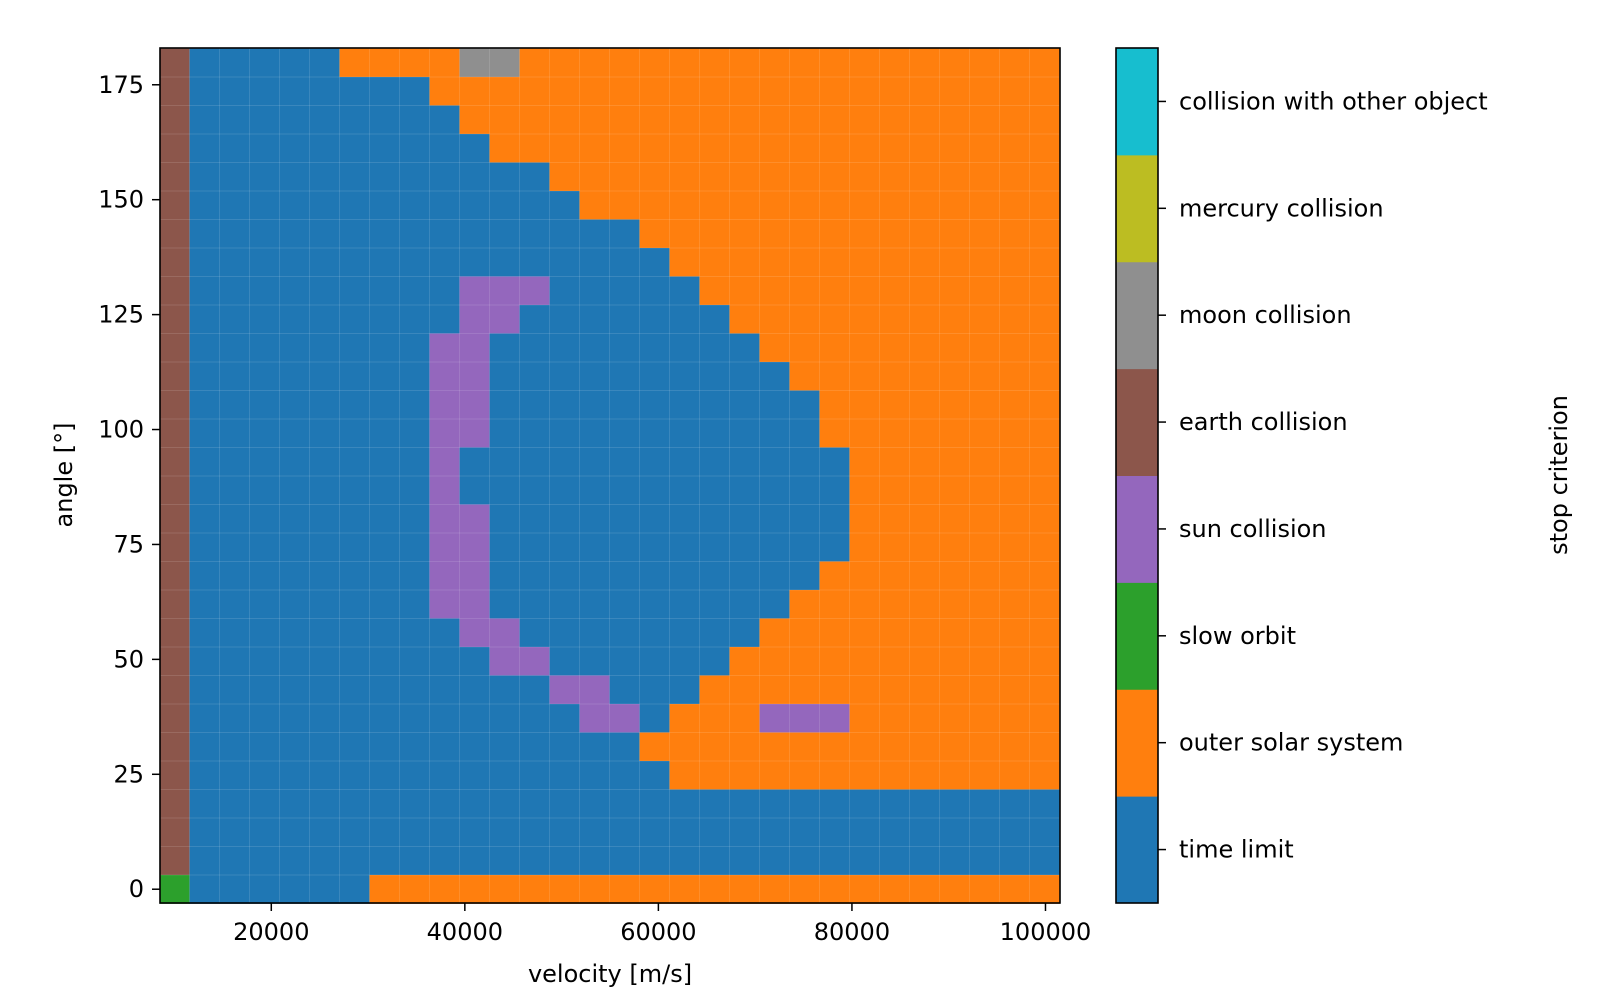  I want to click on colorbar-segment, so click(1137, 315).